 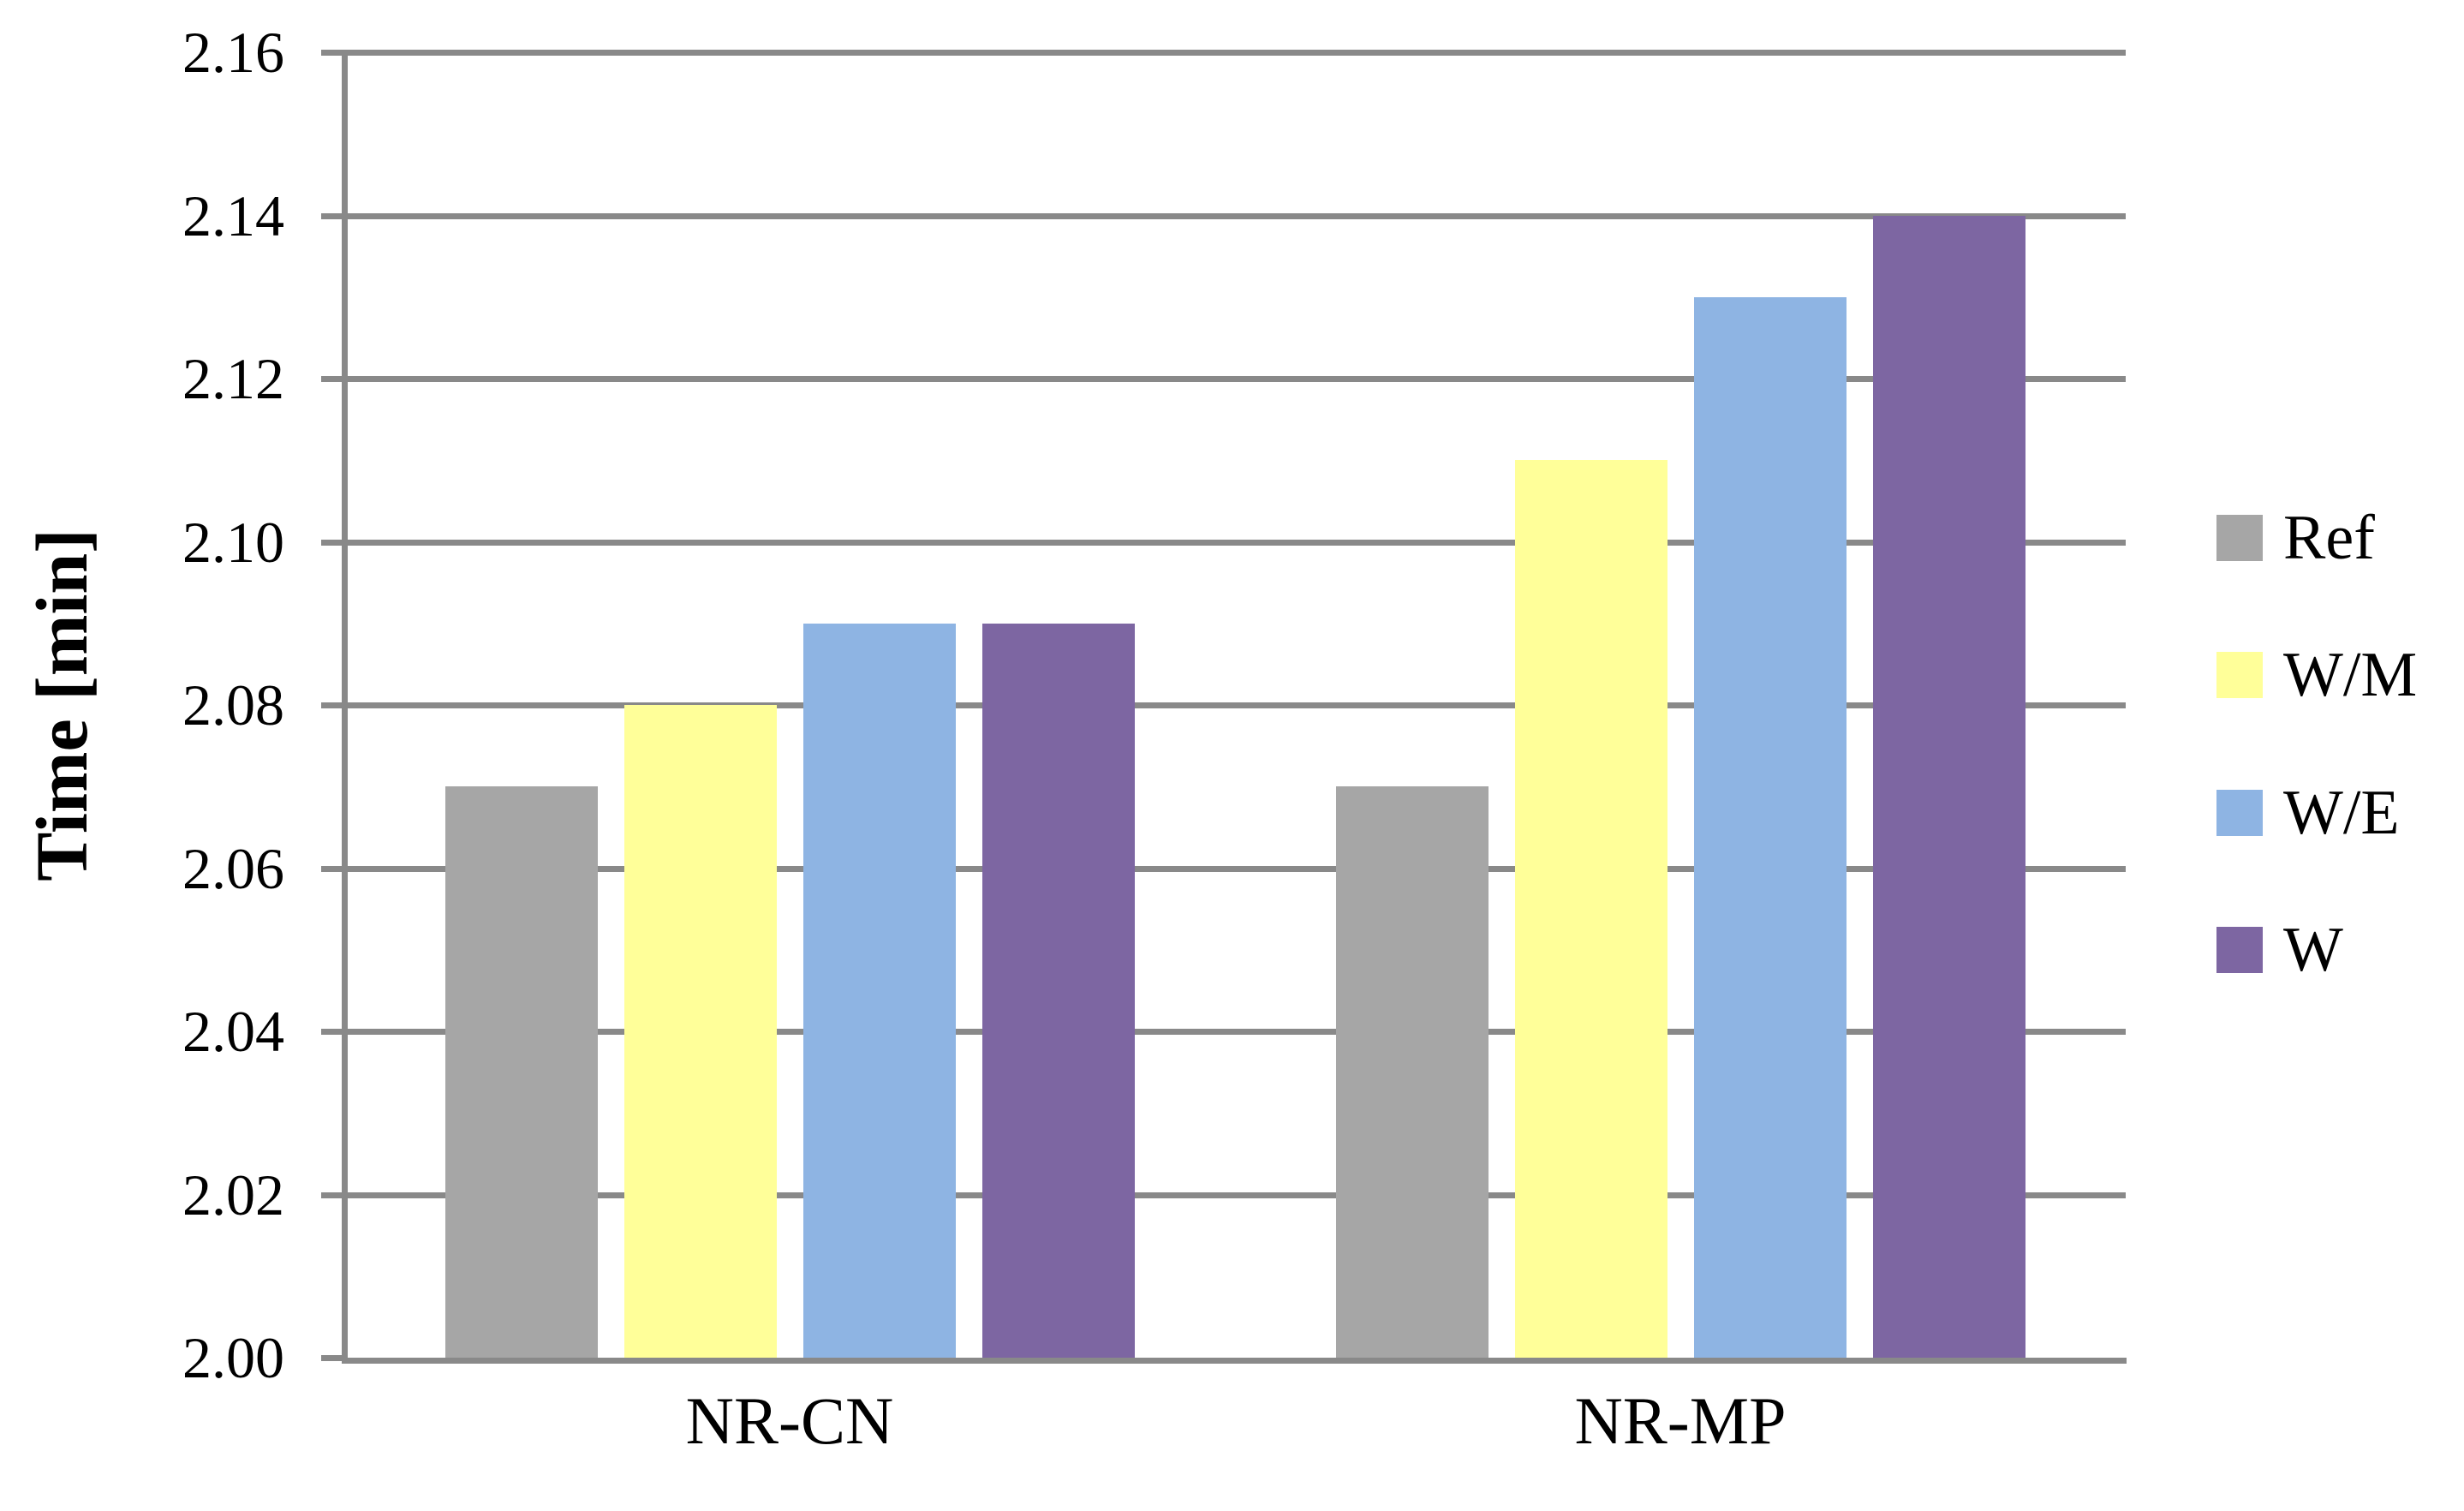 I want to click on legend-item: W/E, so click(x=2308, y=813).